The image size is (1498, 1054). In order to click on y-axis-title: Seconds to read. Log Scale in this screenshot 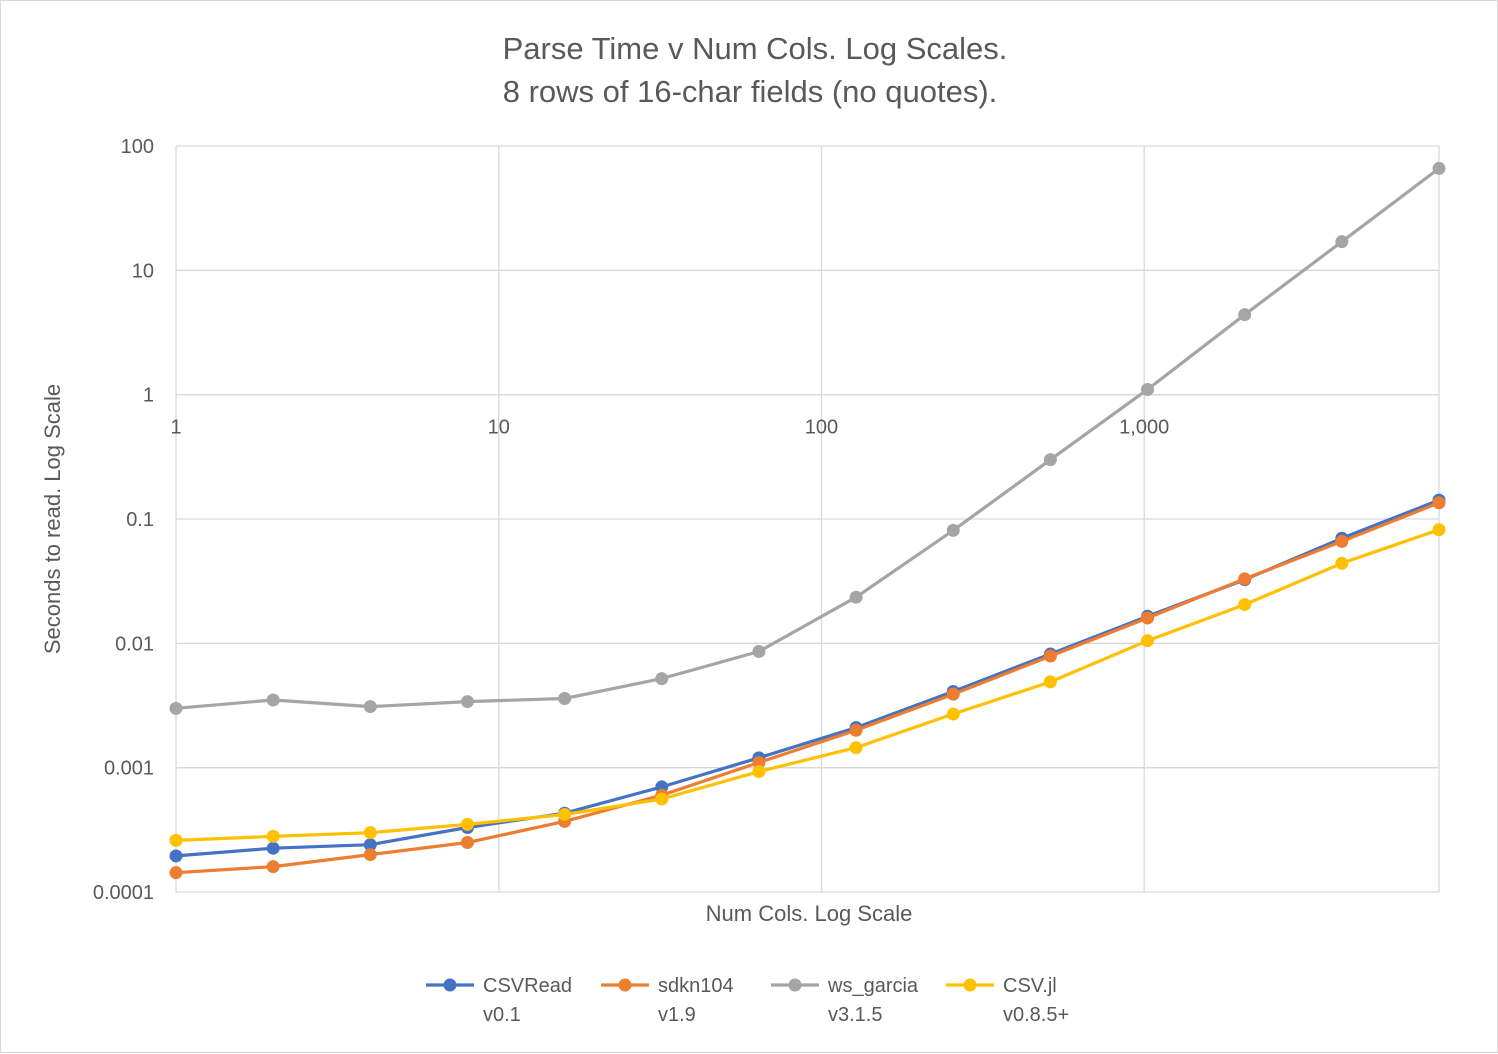, I will do `click(52, 519)`.